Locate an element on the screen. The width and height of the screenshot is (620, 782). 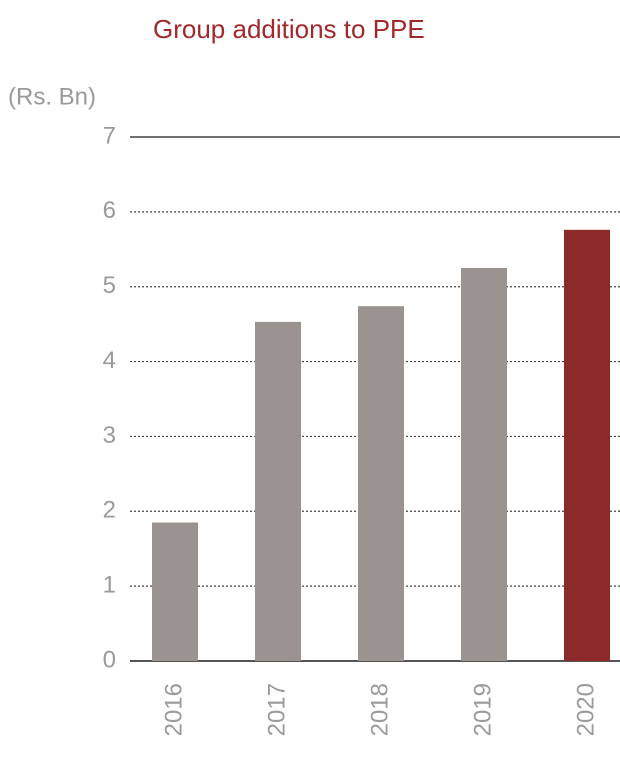
y-tick-label: 2 is located at coordinates (109, 510).